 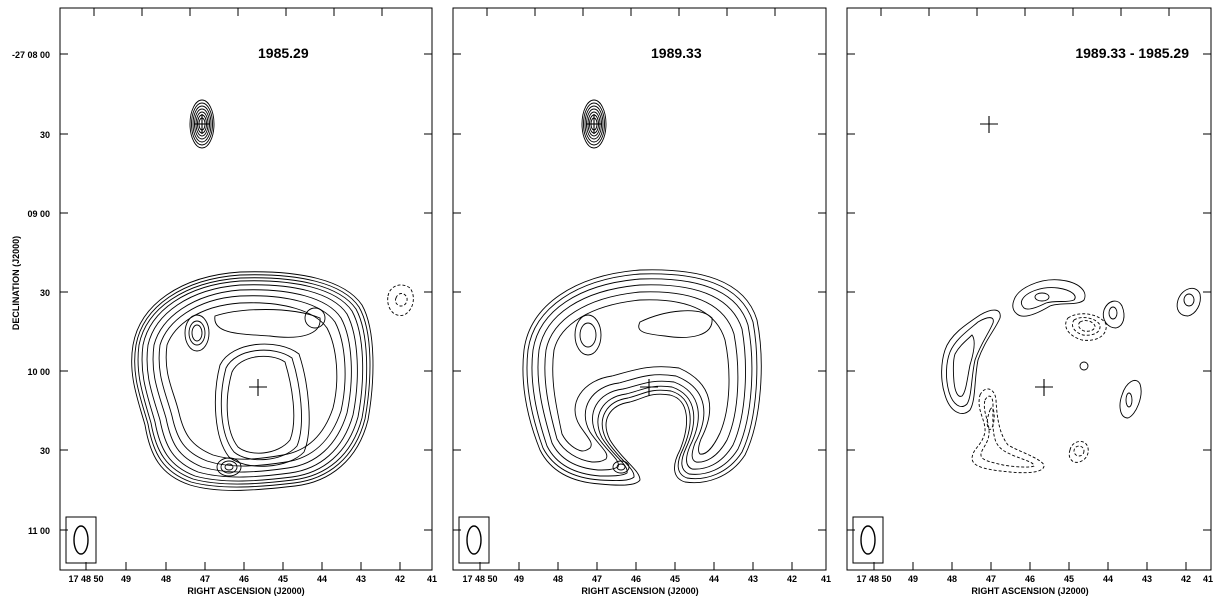 What do you see at coordinates (38, 372) in the screenshot?
I see `dec-tick-label: 10 00` at bounding box center [38, 372].